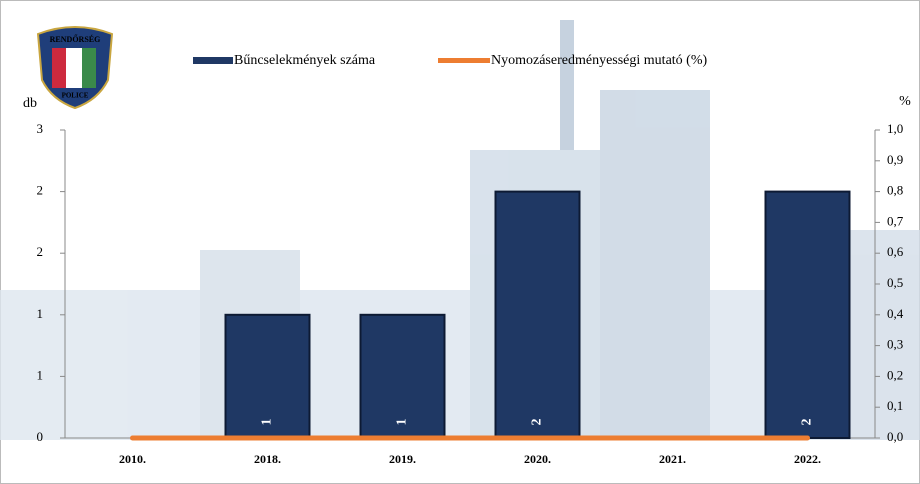 Image resolution: width=920 pixels, height=484 pixels. What do you see at coordinates (75, 39) in the screenshot?
I see `logo-top-text: RENDŐRSÉG` at bounding box center [75, 39].